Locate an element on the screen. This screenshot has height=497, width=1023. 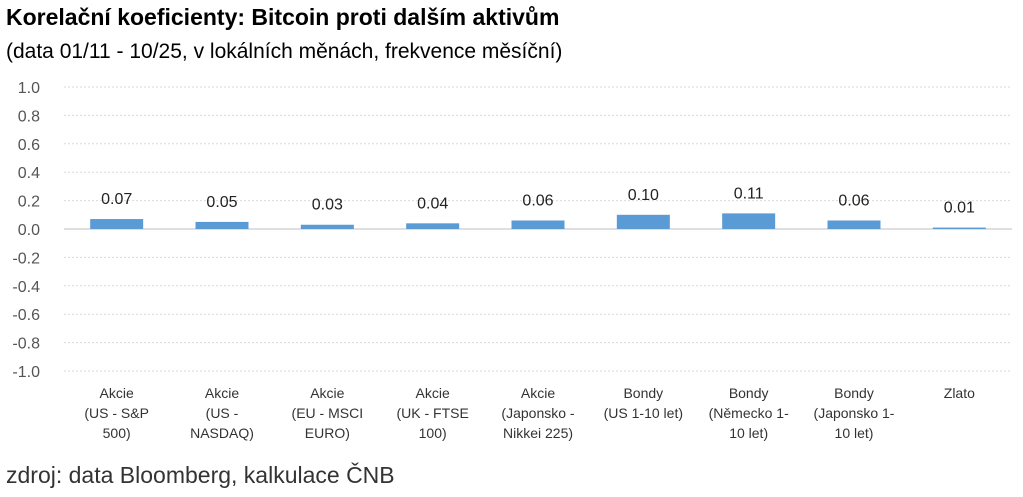
category-label: Akcie (Japonsko -Nikkei 225) is located at coordinates (537, 413).